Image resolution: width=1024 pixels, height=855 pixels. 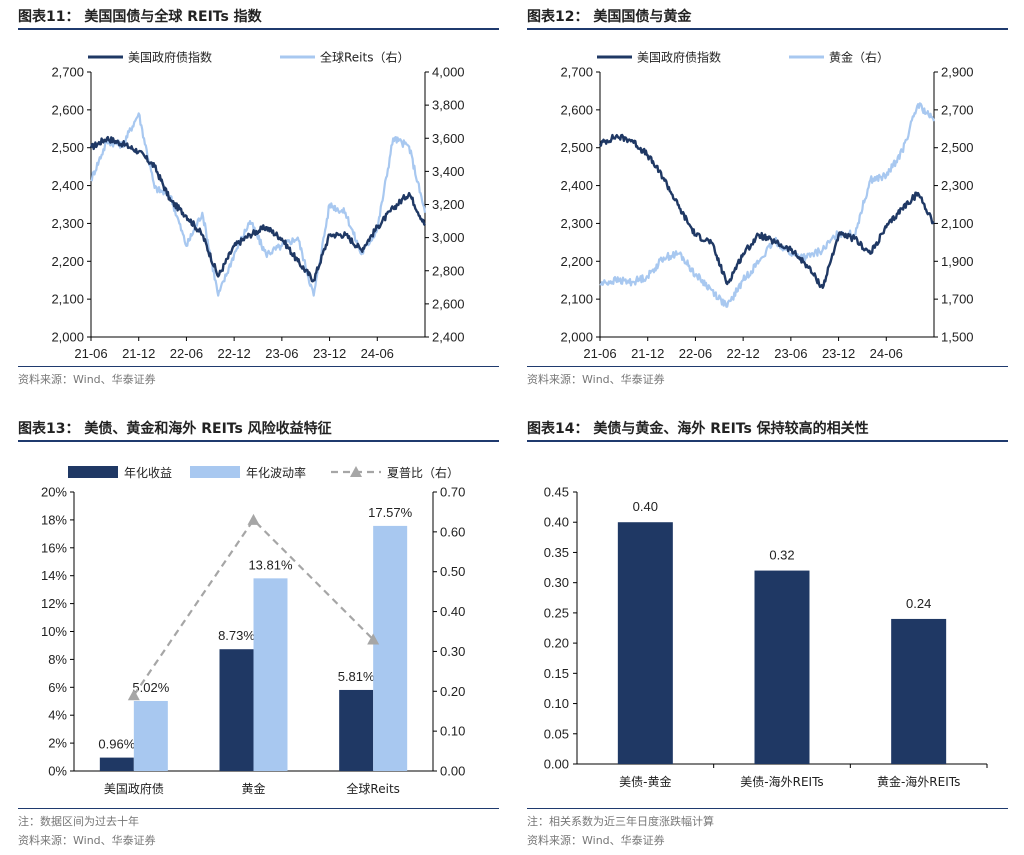 What do you see at coordinates (620, 821) in the screenshot?
I see `chart-14-note: 注：相关系数为近三年日度涨跌幅计算` at bounding box center [620, 821].